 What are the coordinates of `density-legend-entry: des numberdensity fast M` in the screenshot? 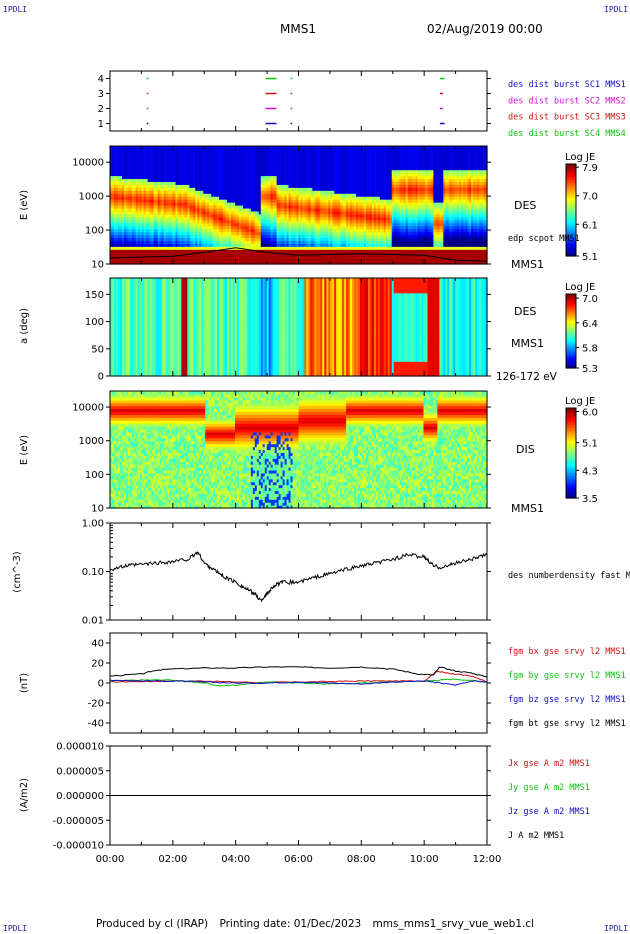 It's located at (569, 576).